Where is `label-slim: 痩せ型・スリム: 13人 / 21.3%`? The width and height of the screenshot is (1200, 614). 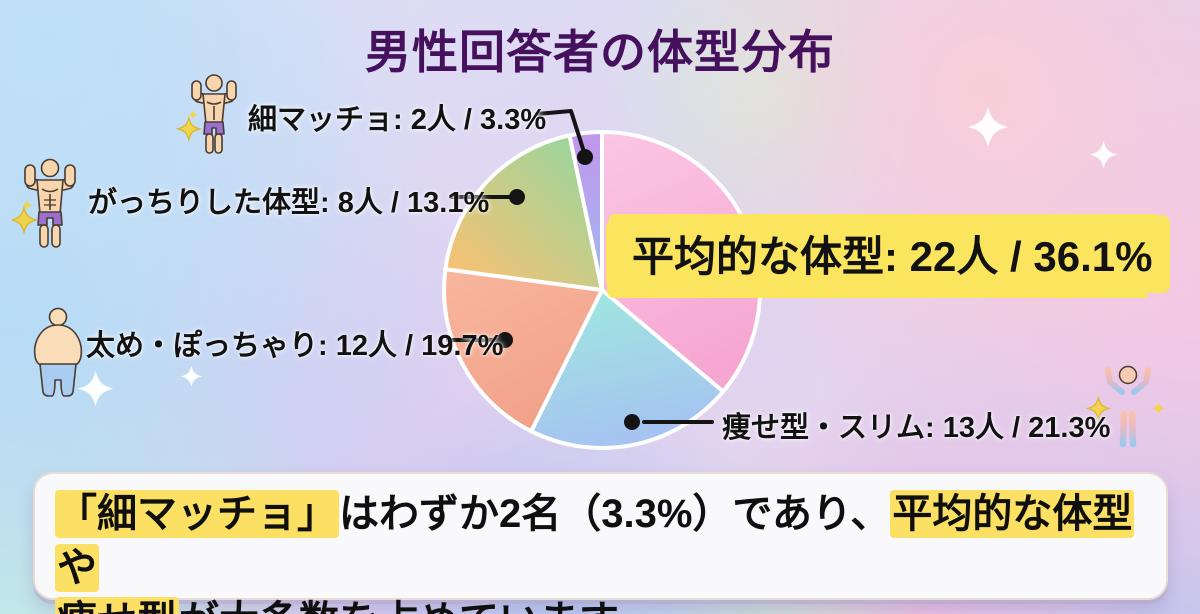
label-slim: 痩せ型・スリム: 13人 / 21.3% is located at coordinates (916, 428).